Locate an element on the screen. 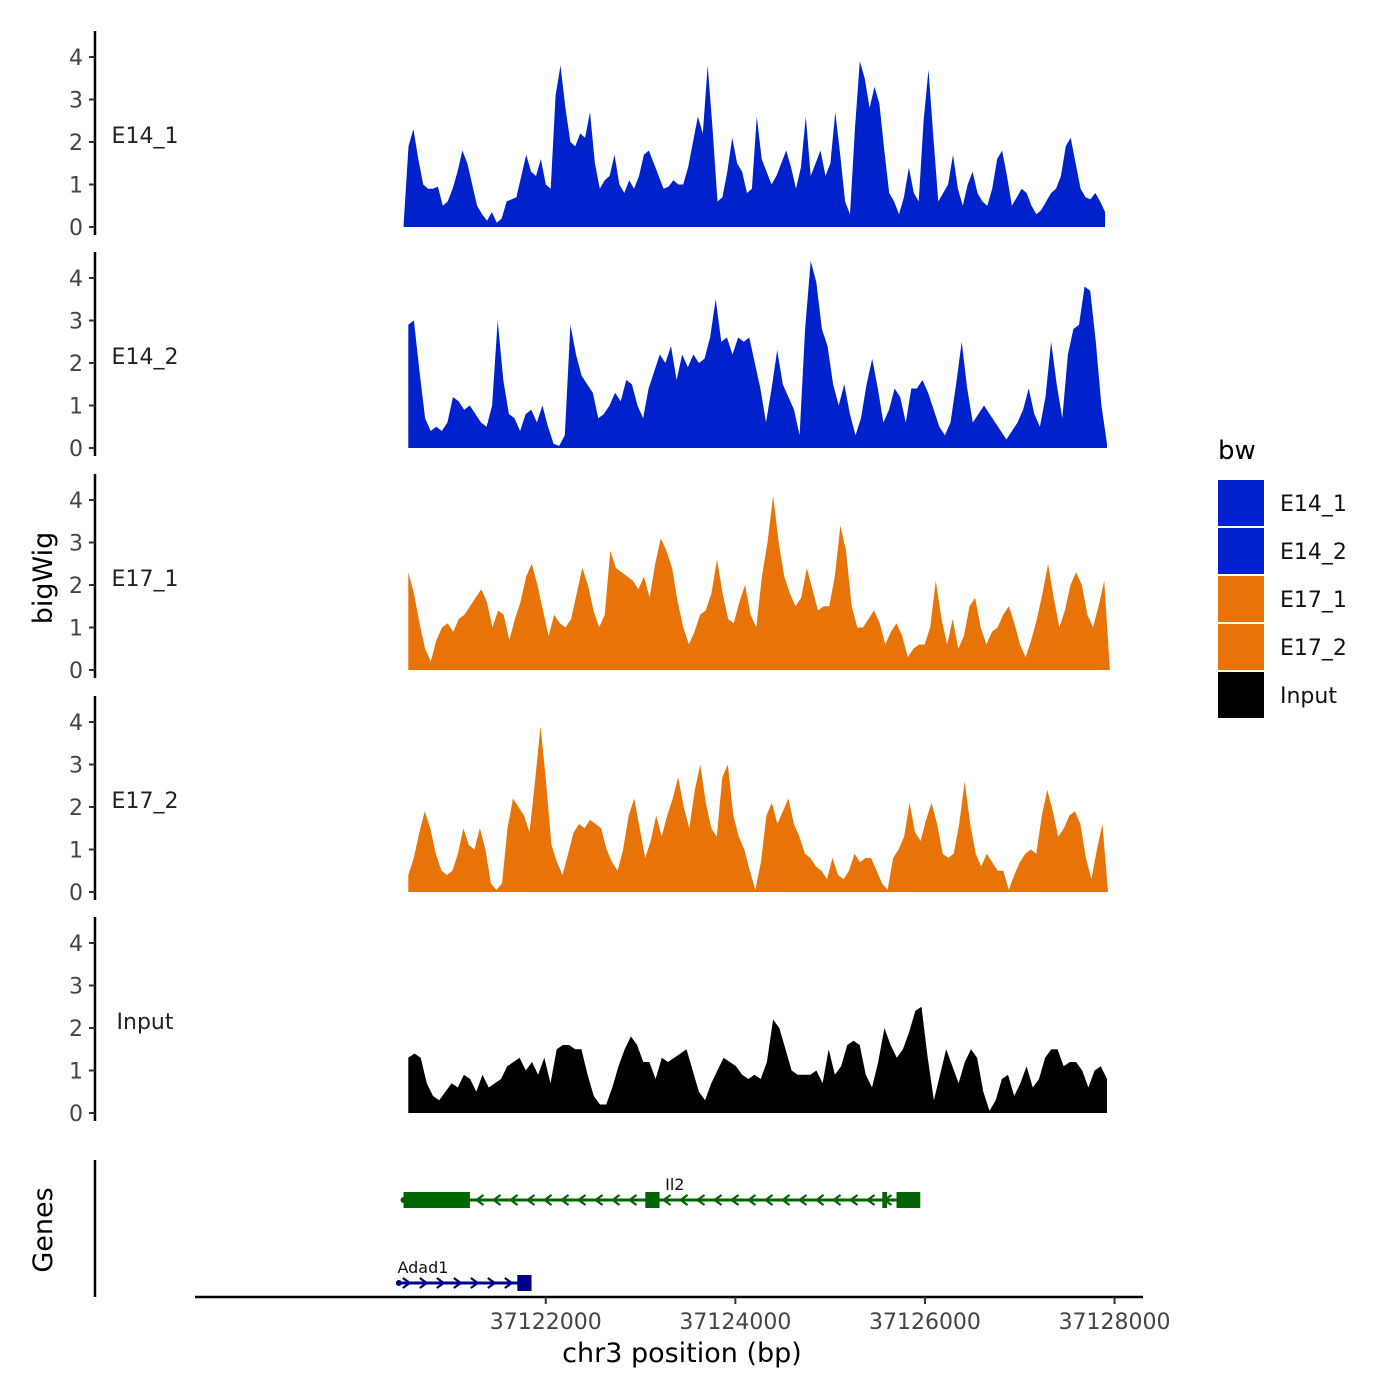 The image size is (1400, 1400). track-e14-2: 0 1 2 3 4 E14_2 is located at coordinates (588, 357).